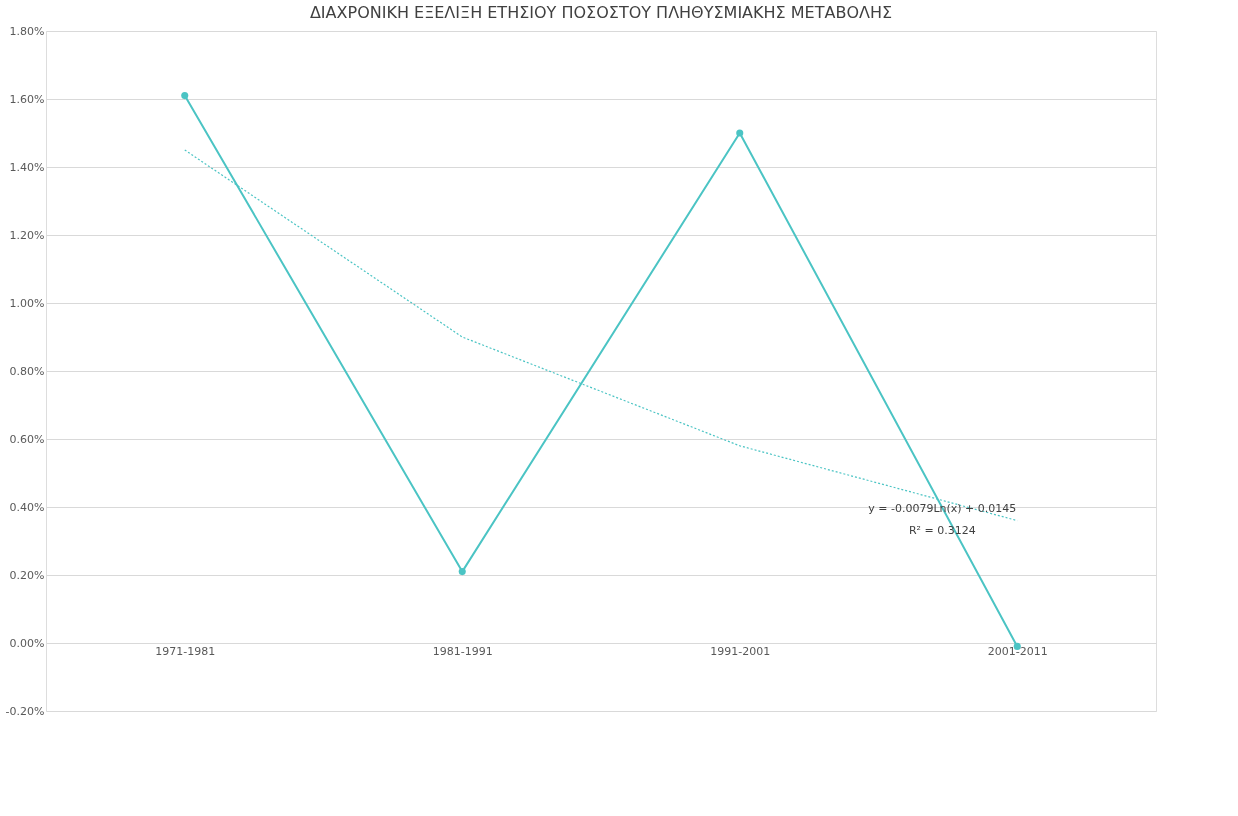  I want to click on y-tick-label: 0.20%, so click(27, 575).